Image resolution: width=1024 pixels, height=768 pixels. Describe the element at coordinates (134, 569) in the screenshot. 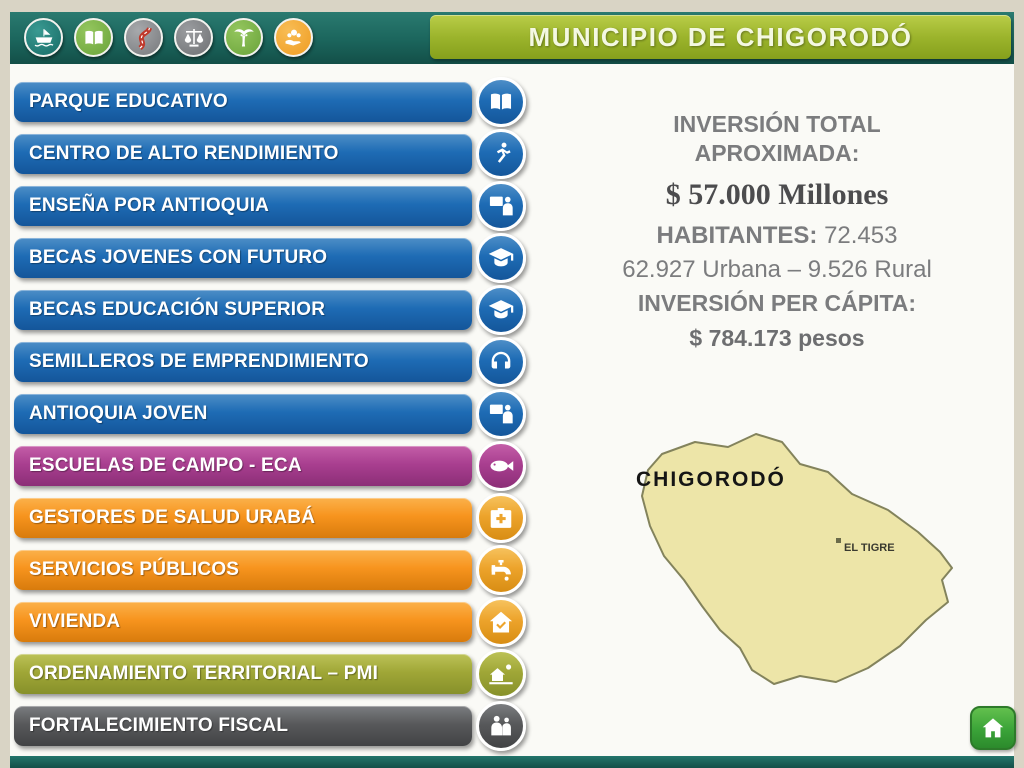

I see `menu-label: SERVICIOS PÚBLICOS` at that location.